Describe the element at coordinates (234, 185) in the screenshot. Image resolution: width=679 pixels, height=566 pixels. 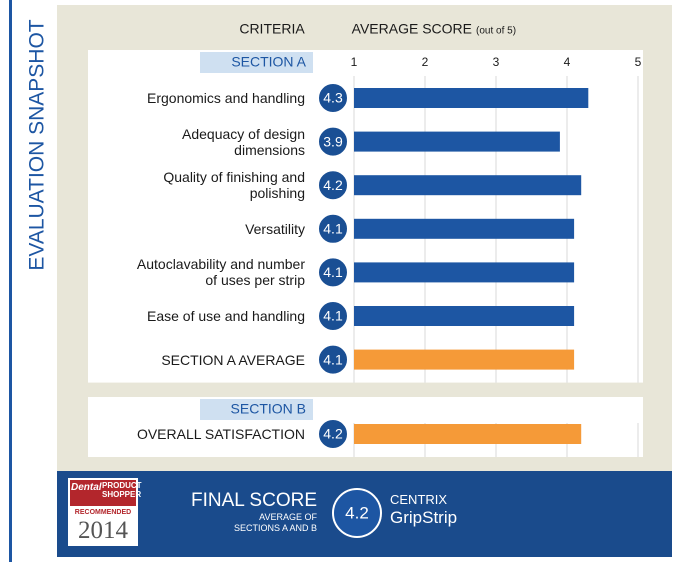
I see `category-label: Quality of finishing and polishing` at that location.